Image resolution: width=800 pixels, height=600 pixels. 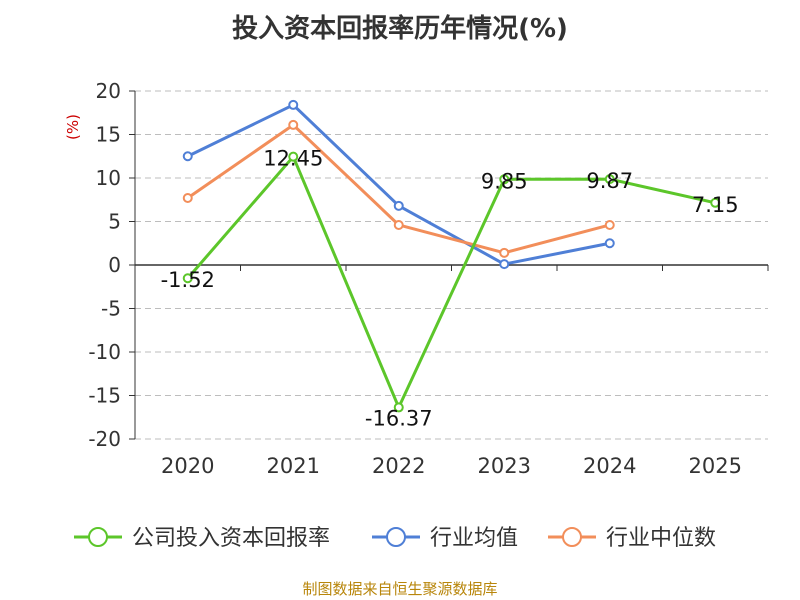 What do you see at coordinates (399, 418) in the screenshot?
I see `data-label: -16.37` at bounding box center [399, 418].